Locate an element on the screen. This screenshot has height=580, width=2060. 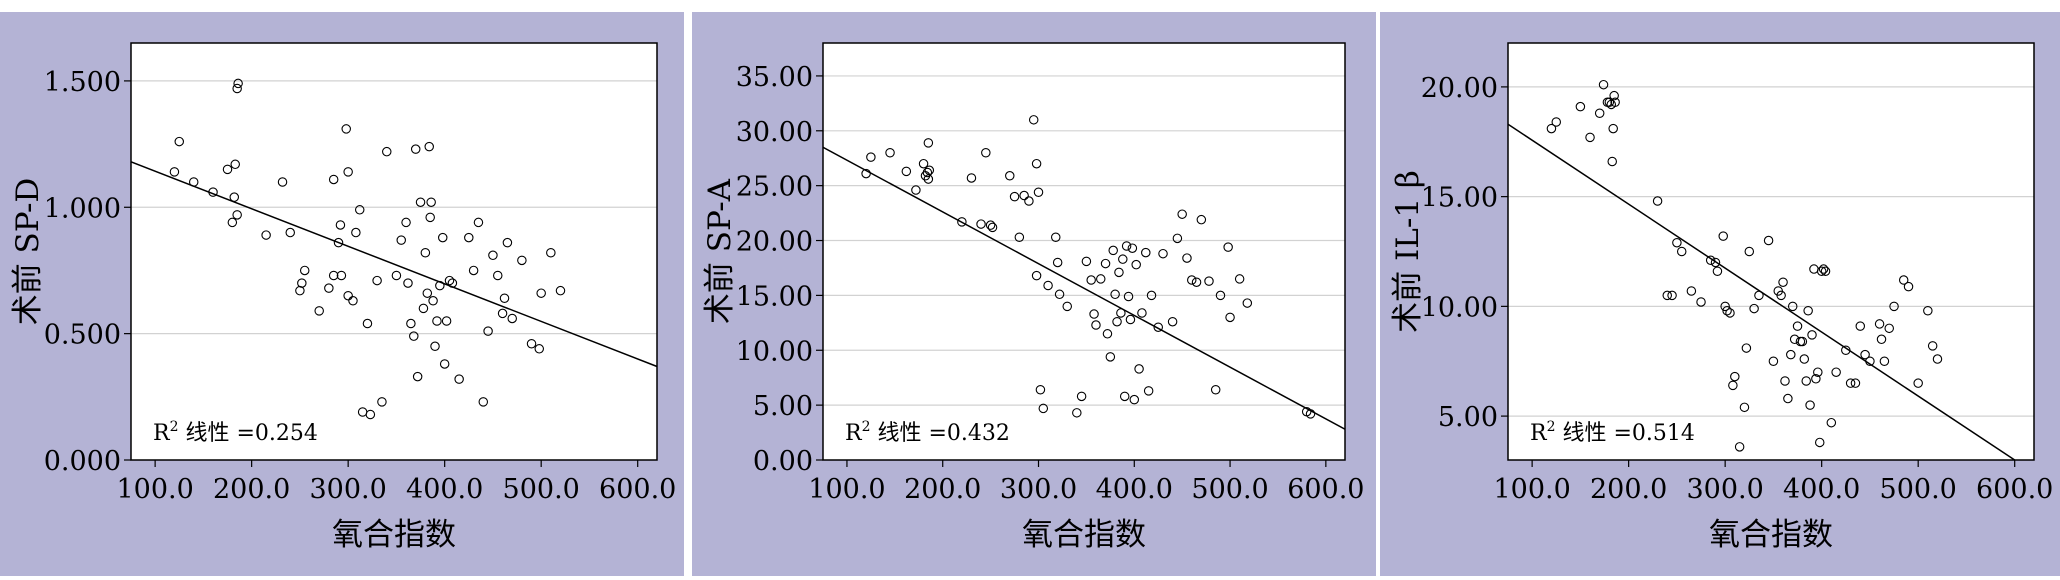
y-tick-label: 20.00 is located at coordinates (774, 242).